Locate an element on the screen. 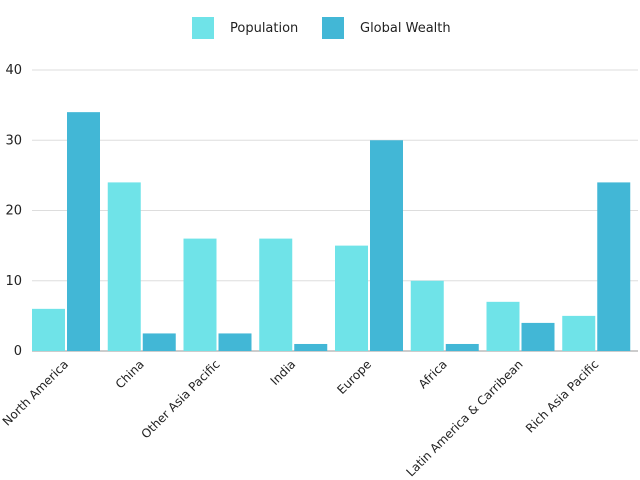 The height and width of the screenshot is (480, 640). legend-swatch-global-wealth is located at coordinates (333, 28).